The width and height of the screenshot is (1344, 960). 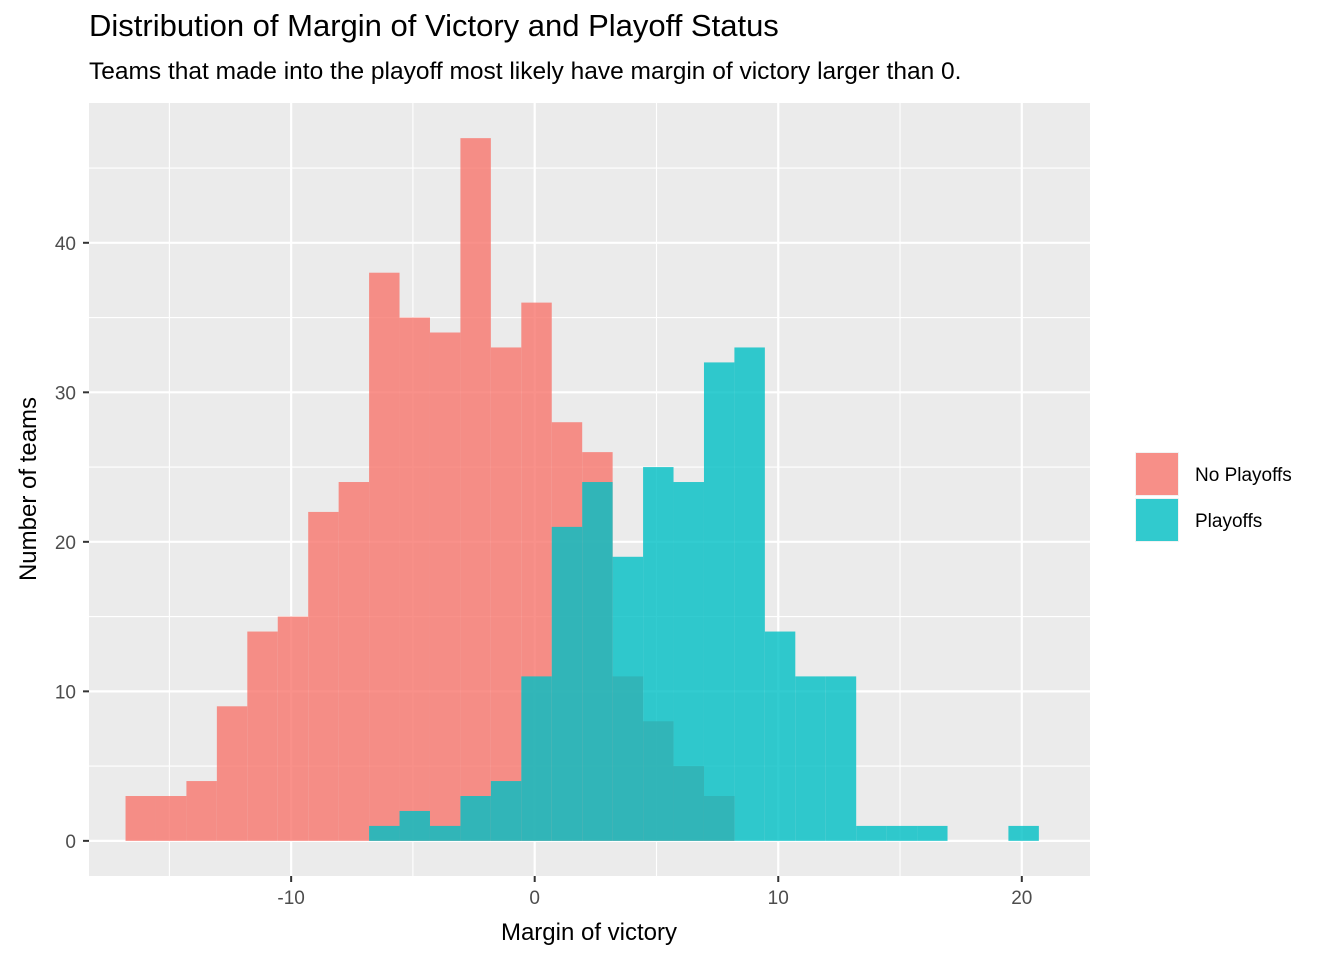 I want to click on y-tick-label: 0, so click(x=70, y=842).